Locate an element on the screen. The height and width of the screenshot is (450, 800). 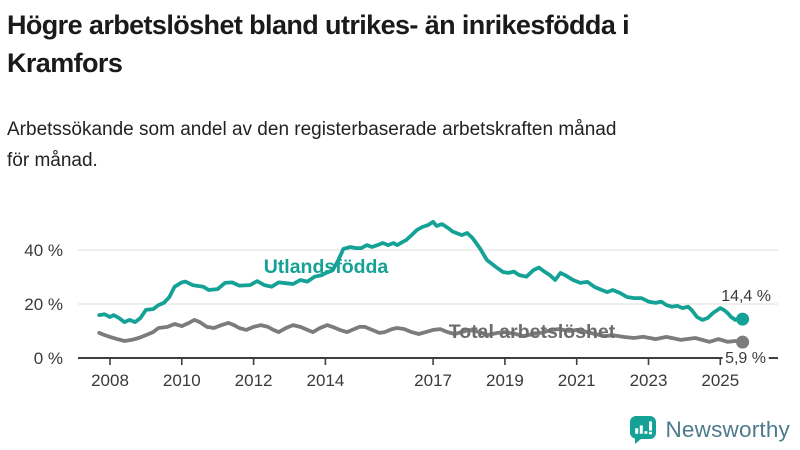
y-axis-tick-label: 0 % is located at coordinates (48, 358).